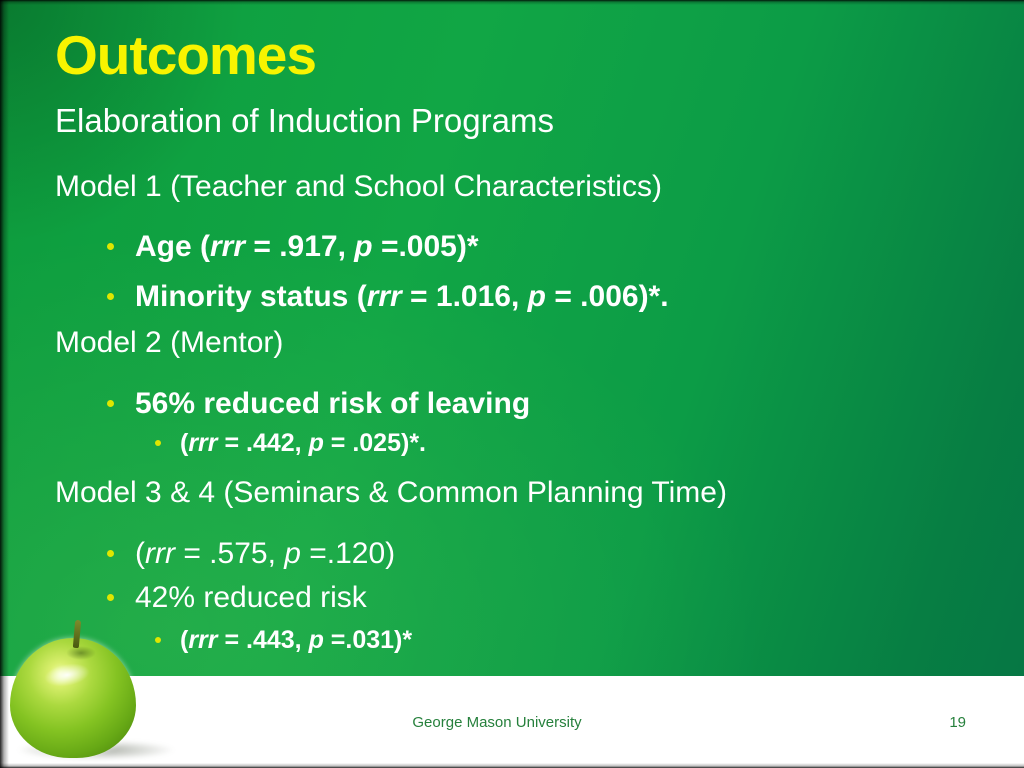  What do you see at coordinates (497, 722) in the screenshot?
I see `footer-institution: George Mason University` at bounding box center [497, 722].